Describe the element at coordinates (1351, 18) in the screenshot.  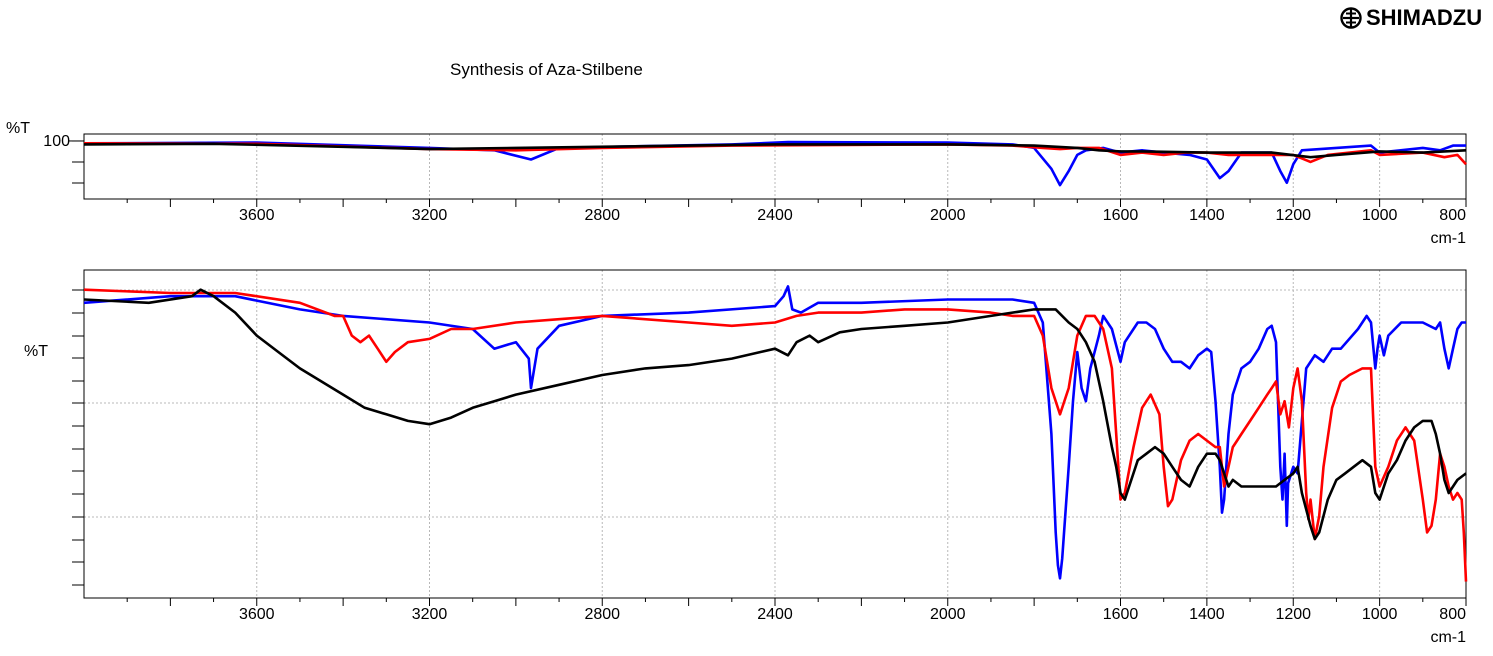
I see `shimadzu-logo-icon` at that location.